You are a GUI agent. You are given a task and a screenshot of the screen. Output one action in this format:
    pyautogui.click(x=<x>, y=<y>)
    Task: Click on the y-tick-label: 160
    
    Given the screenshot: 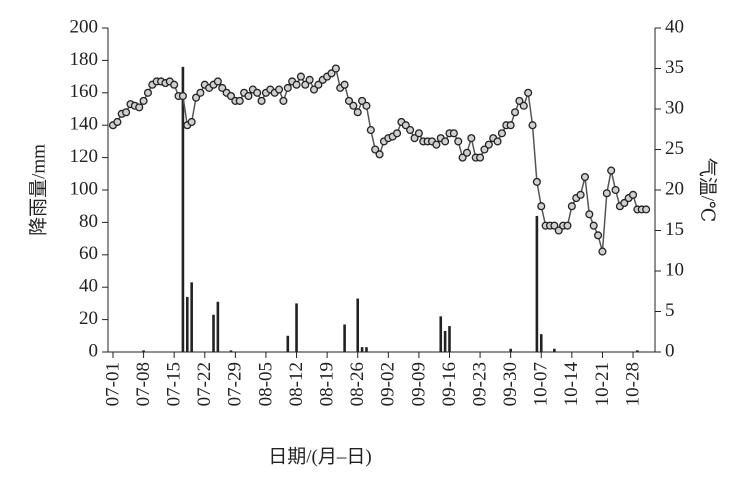 What is the action you would take?
    pyautogui.click(x=84, y=91)
    